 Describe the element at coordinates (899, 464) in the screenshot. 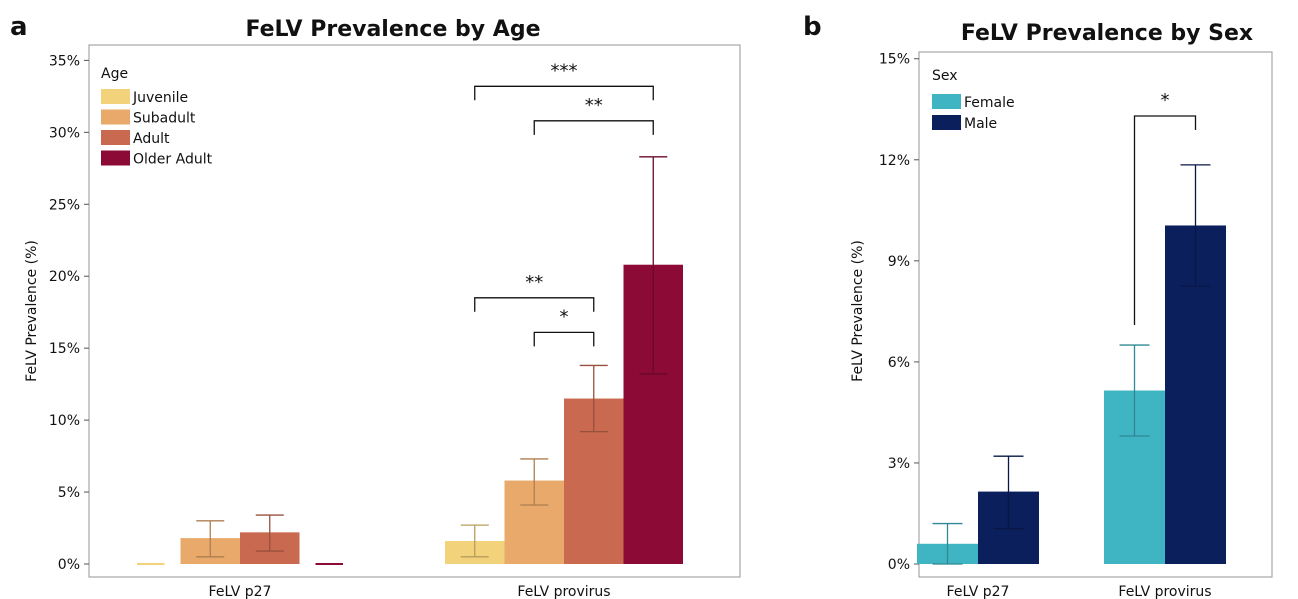

I see `y-tick-label: 3%` at that location.